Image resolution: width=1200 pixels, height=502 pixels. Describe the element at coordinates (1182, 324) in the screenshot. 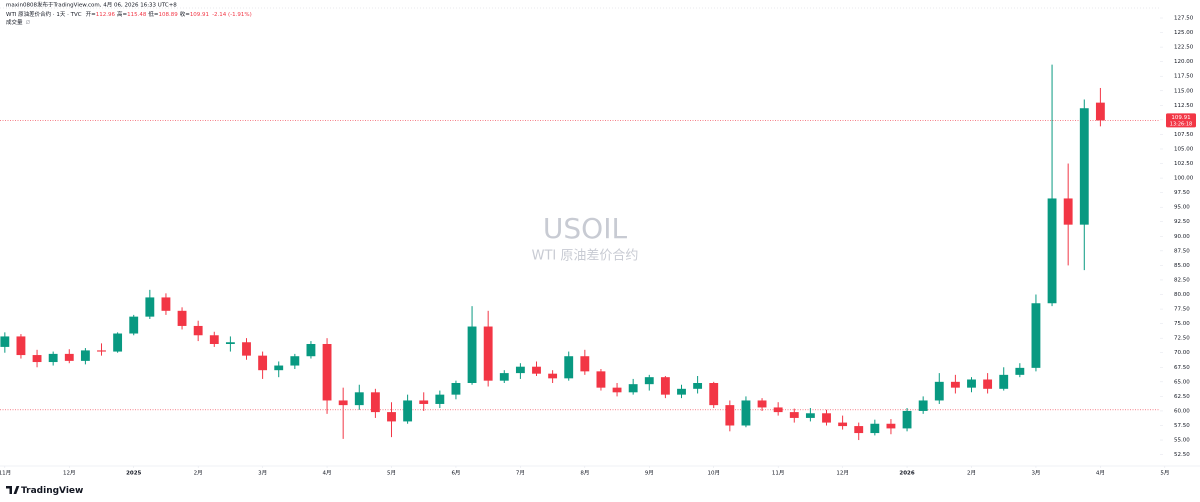

I see `y-tick-label: 75.00` at that location.